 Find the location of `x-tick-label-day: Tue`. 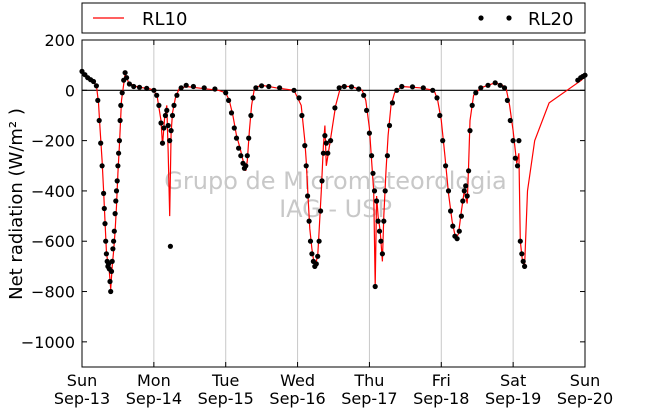

x-tick-label-day: Tue is located at coordinates (225, 380).